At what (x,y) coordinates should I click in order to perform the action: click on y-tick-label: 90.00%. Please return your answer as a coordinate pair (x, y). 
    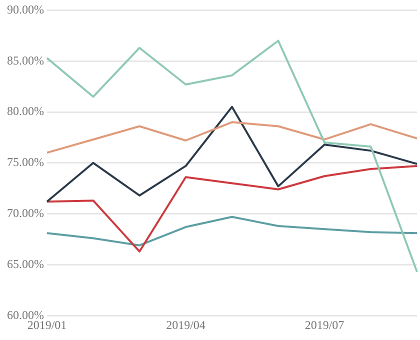
    Looking at the image, I should click on (25, 9).